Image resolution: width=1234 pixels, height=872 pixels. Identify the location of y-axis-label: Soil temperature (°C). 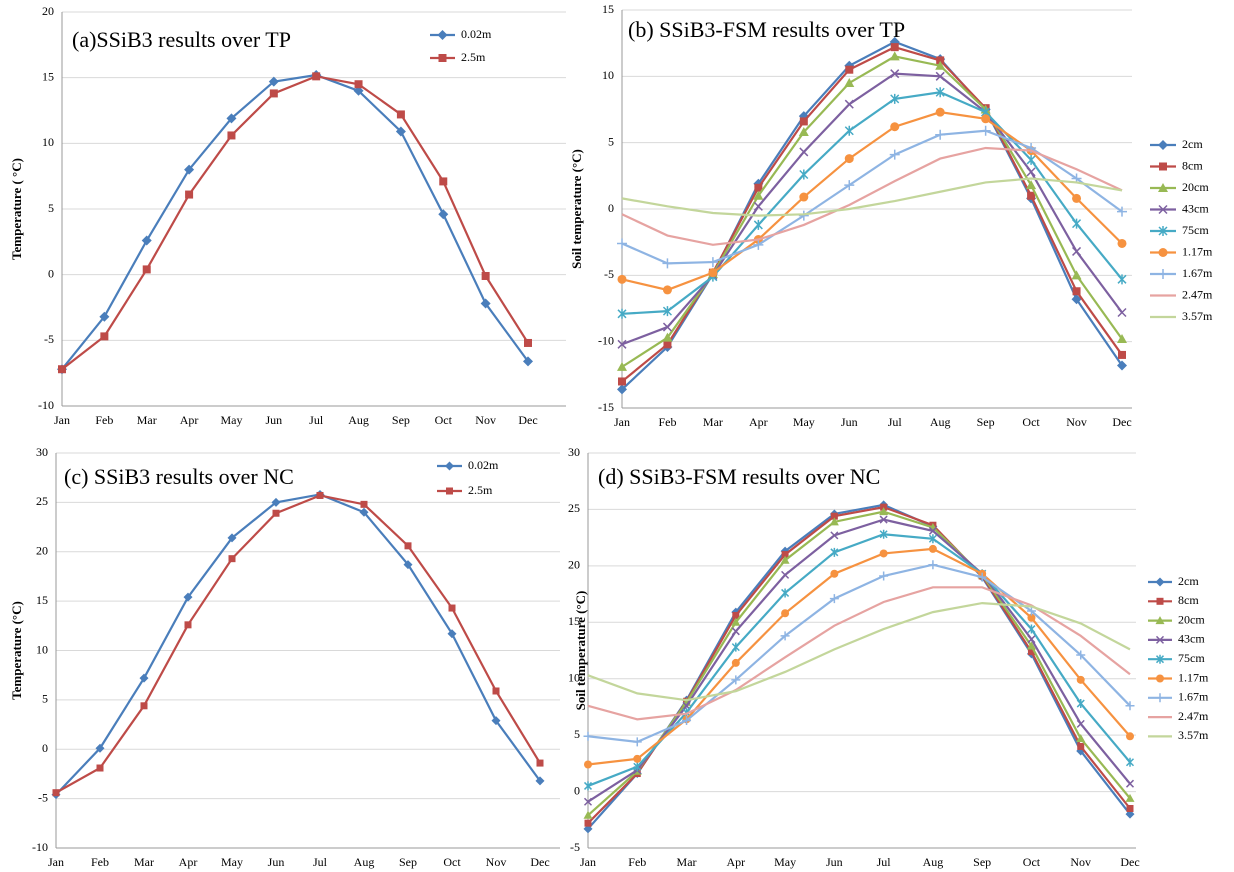
(576, 209).